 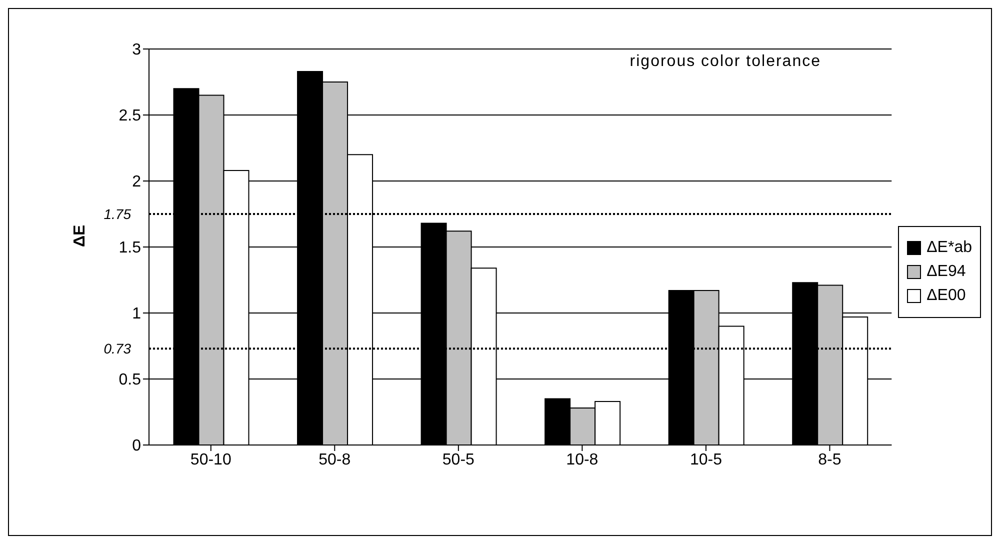 I want to click on annotation: rigorous color tolerance, so click(x=725, y=62).